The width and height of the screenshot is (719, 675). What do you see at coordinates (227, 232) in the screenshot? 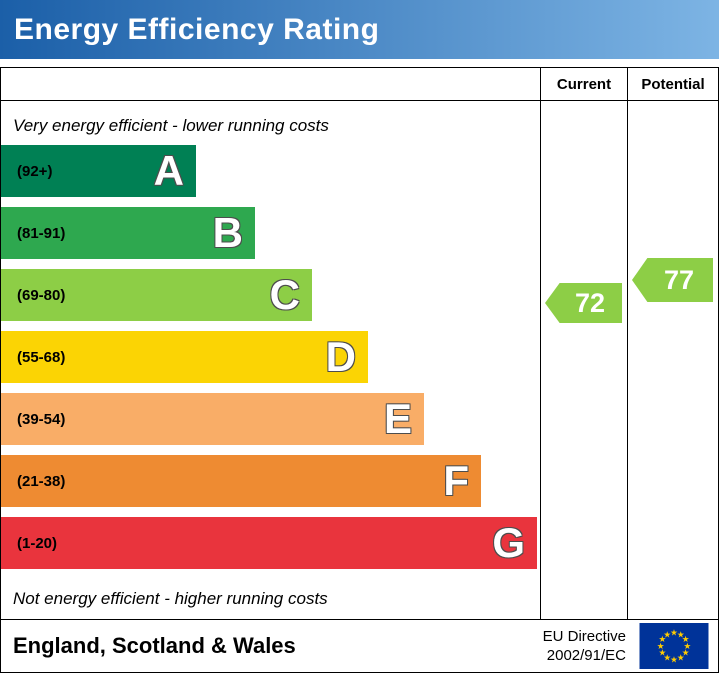
I see `band-letter: B` at bounding box center [227, 232].